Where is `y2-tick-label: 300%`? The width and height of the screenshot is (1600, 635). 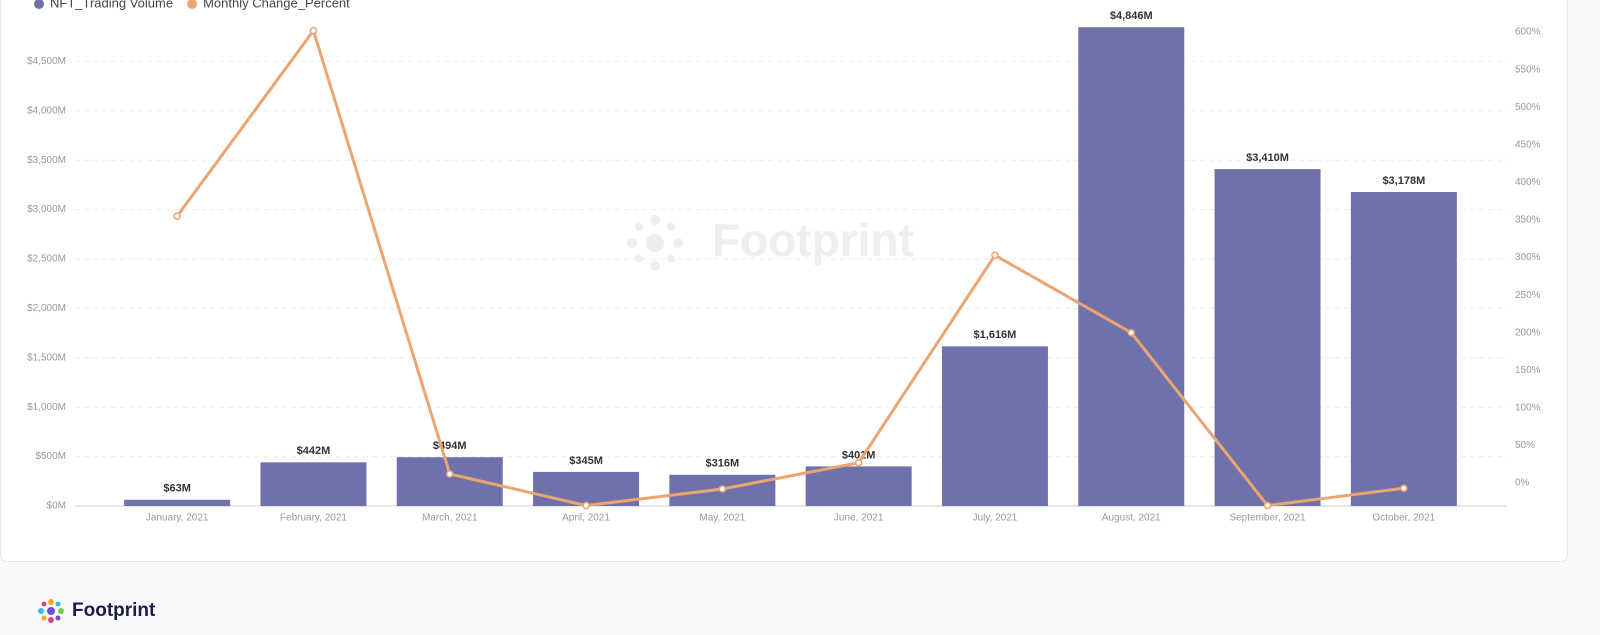 y2-tick-label: 300% is located at coordinates (1528, 257).